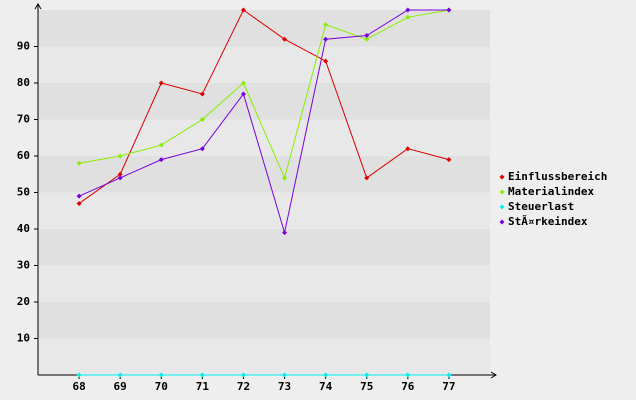 Image resolution: width=636 pixels, height=400 pixels. Describe the element at coordinates (23, 155) in the screenshot. I see `y-tick-label: 60` at that location.